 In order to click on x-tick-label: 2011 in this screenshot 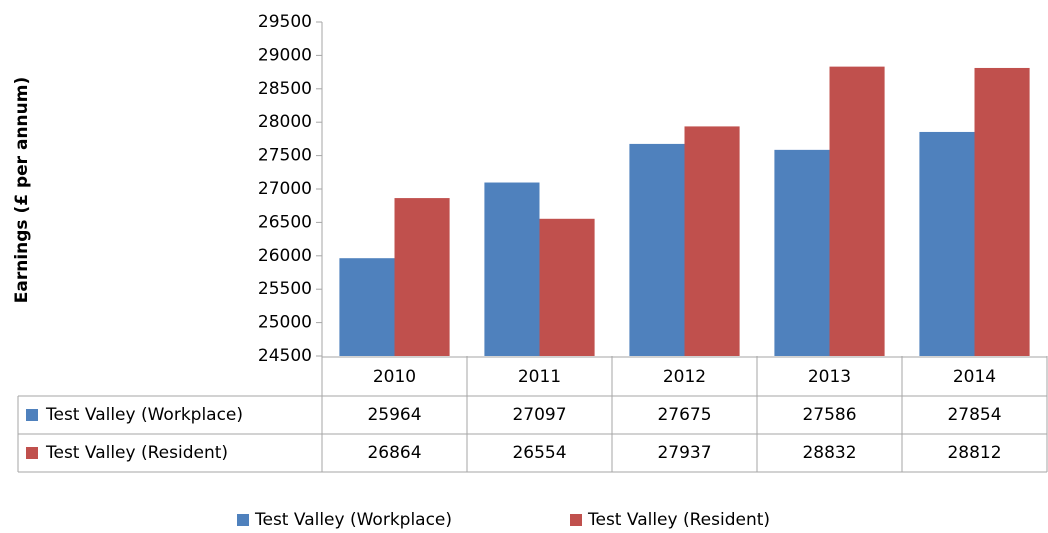, I will do `click(539, 377)`.